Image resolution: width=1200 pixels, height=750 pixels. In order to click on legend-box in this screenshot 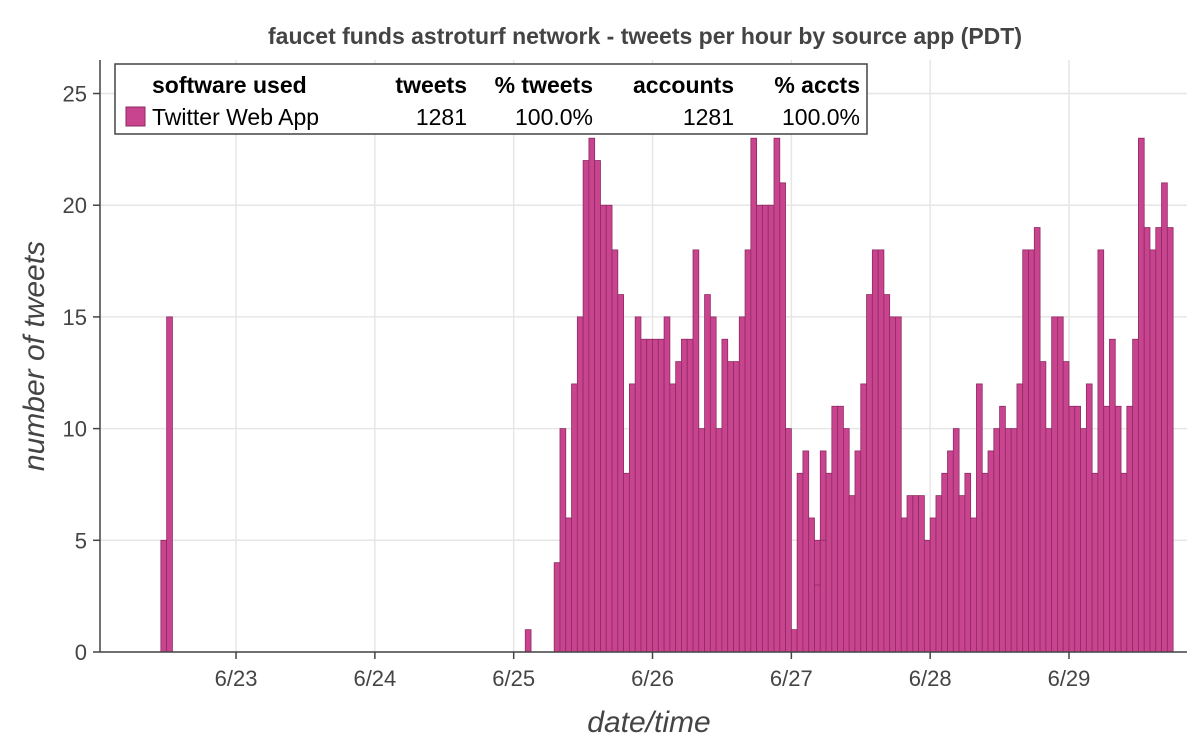, I will do `click(491, 99)`.